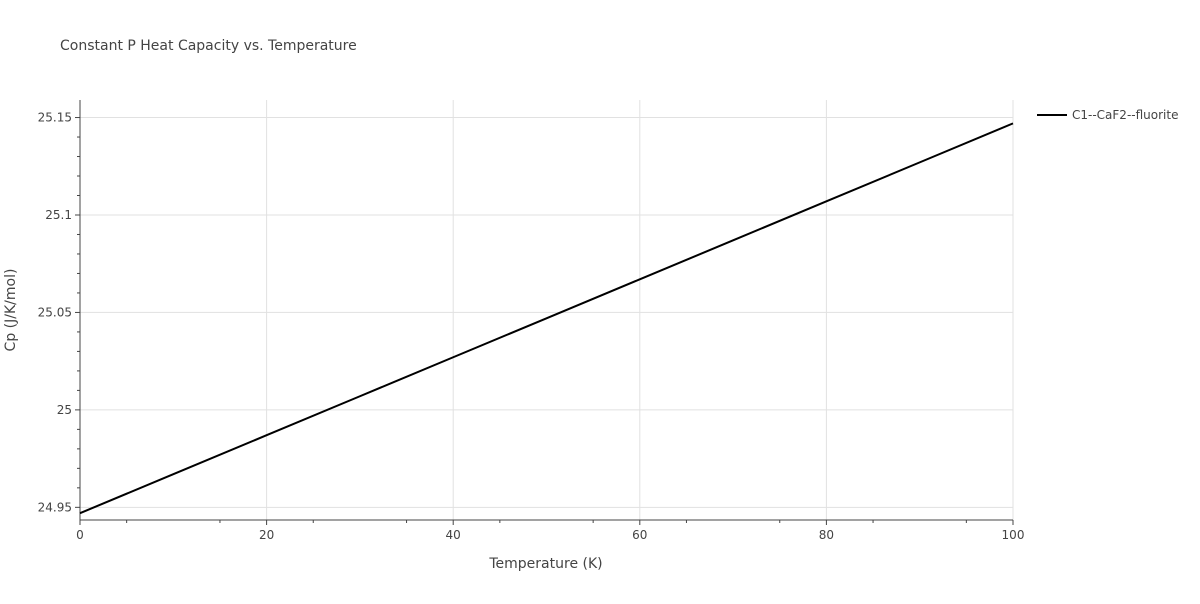 This screenshot has width=1200, height=604. Describe the element at coordinates (58, 215) in the screenshot. I see `y-tick-label: 25.1` at that location.